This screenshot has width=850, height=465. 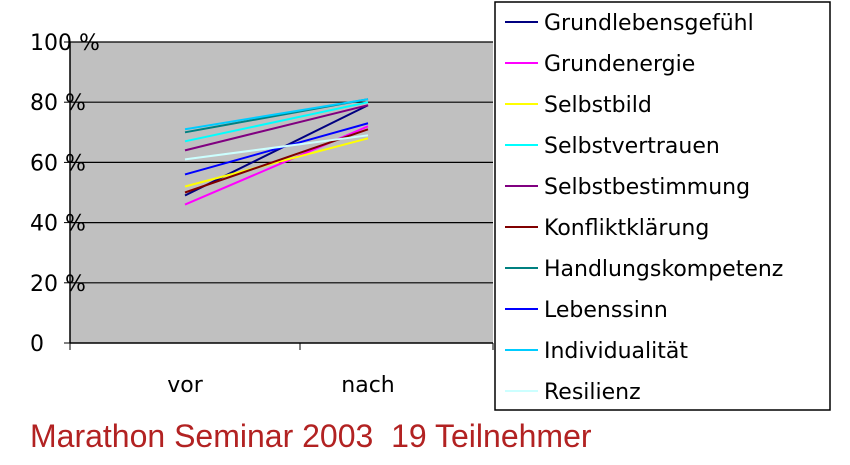 What do you see at coordinates (65, 43) in the screenshot?
I see `y-tick-label: 100 %` at bounding box center [65, 43].